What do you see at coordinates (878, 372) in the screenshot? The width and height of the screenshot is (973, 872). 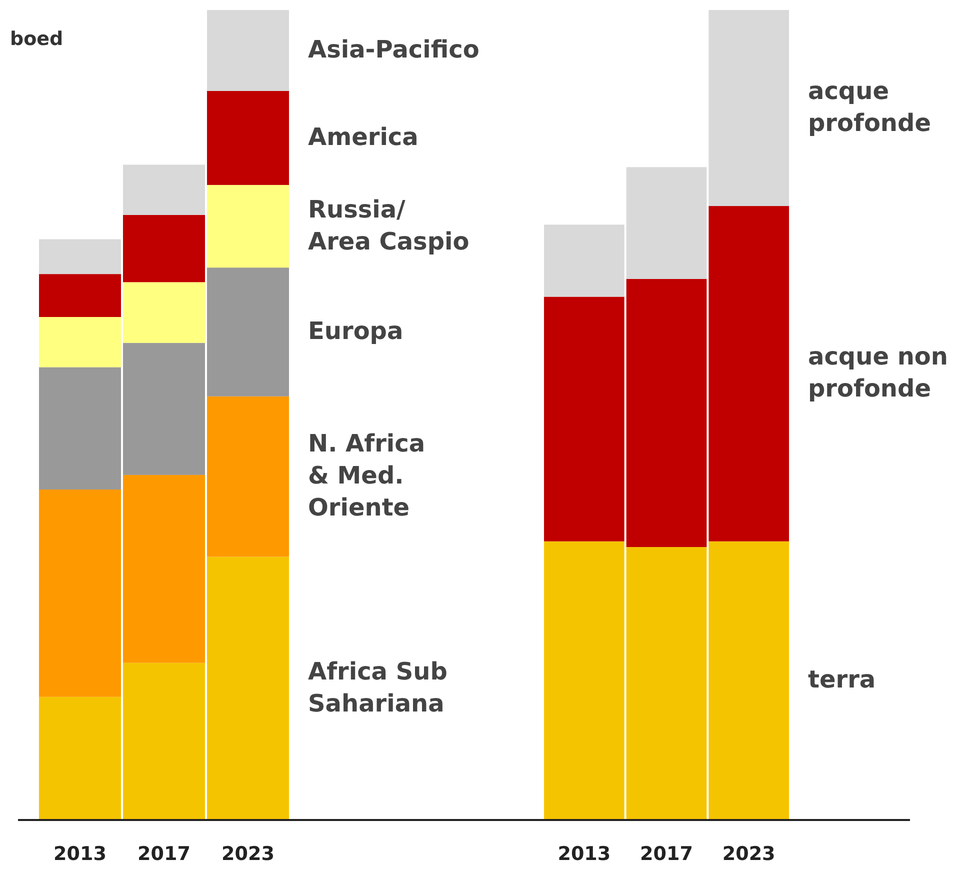 I see `series-label: acque non profonde` at bounding box center [878, 372].